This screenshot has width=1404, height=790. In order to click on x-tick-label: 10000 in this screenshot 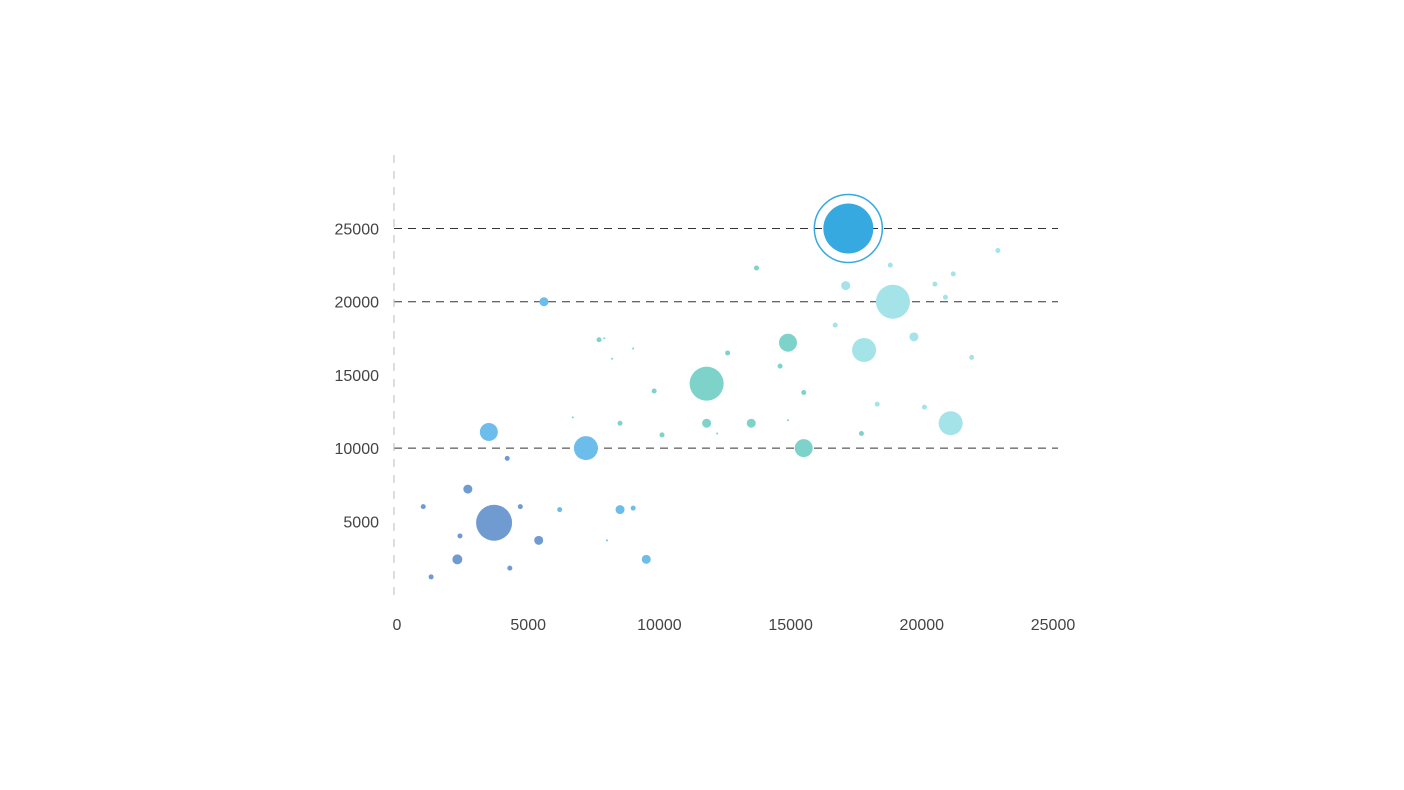, I will do `click(659, 625)`.